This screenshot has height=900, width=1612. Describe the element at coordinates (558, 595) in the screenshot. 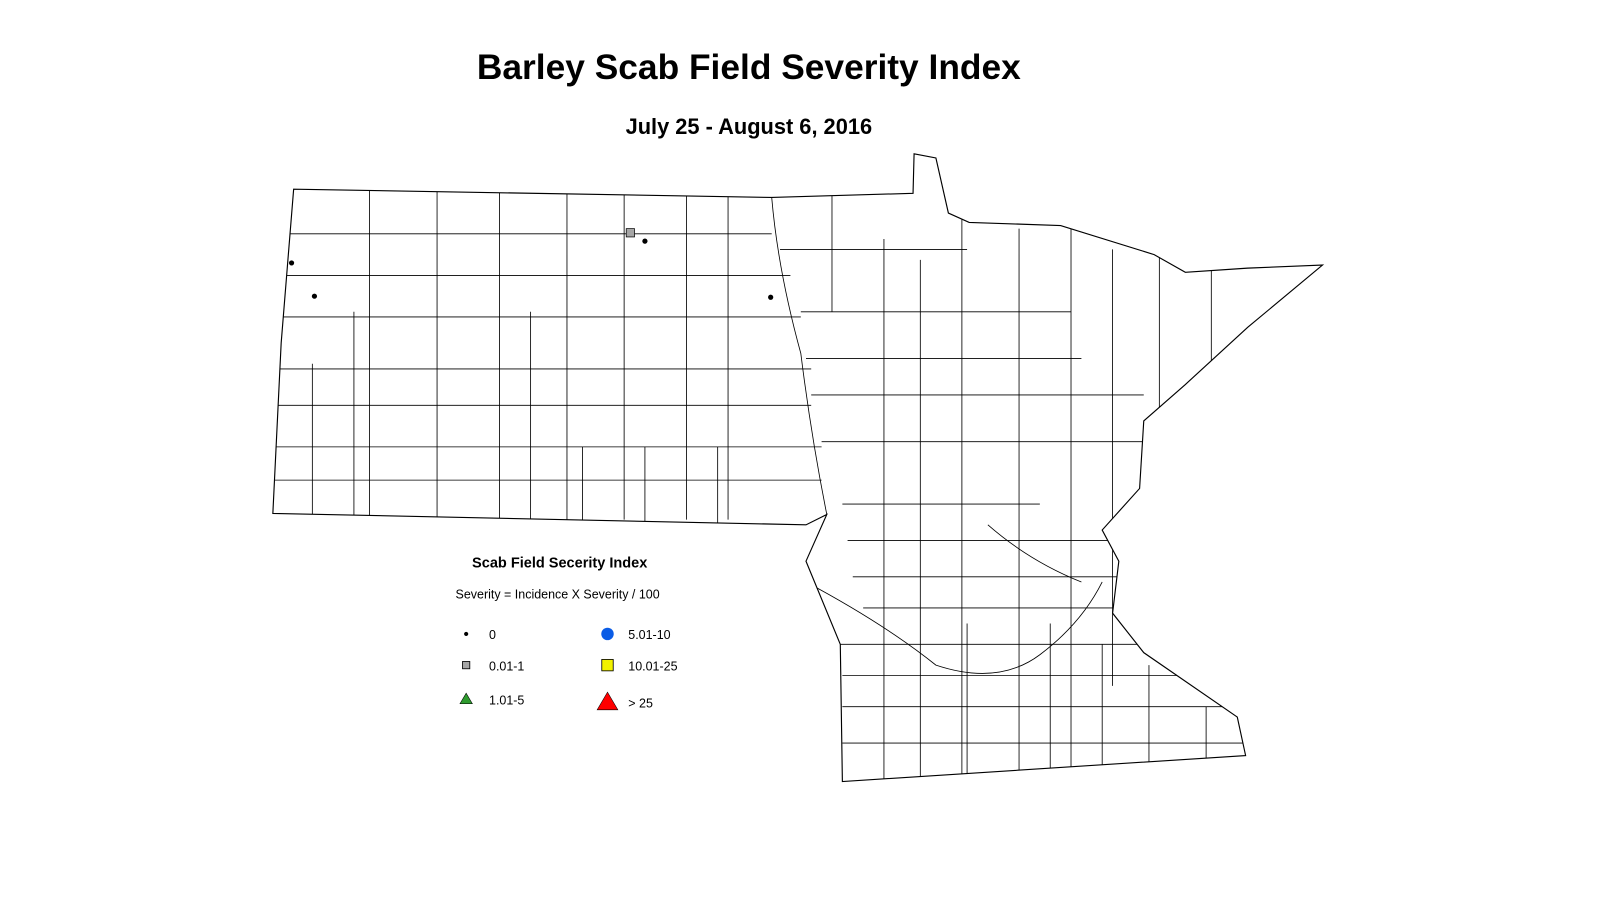

I see `legend-subtitle: Severity = Incidence X Severity / 100` at that location.